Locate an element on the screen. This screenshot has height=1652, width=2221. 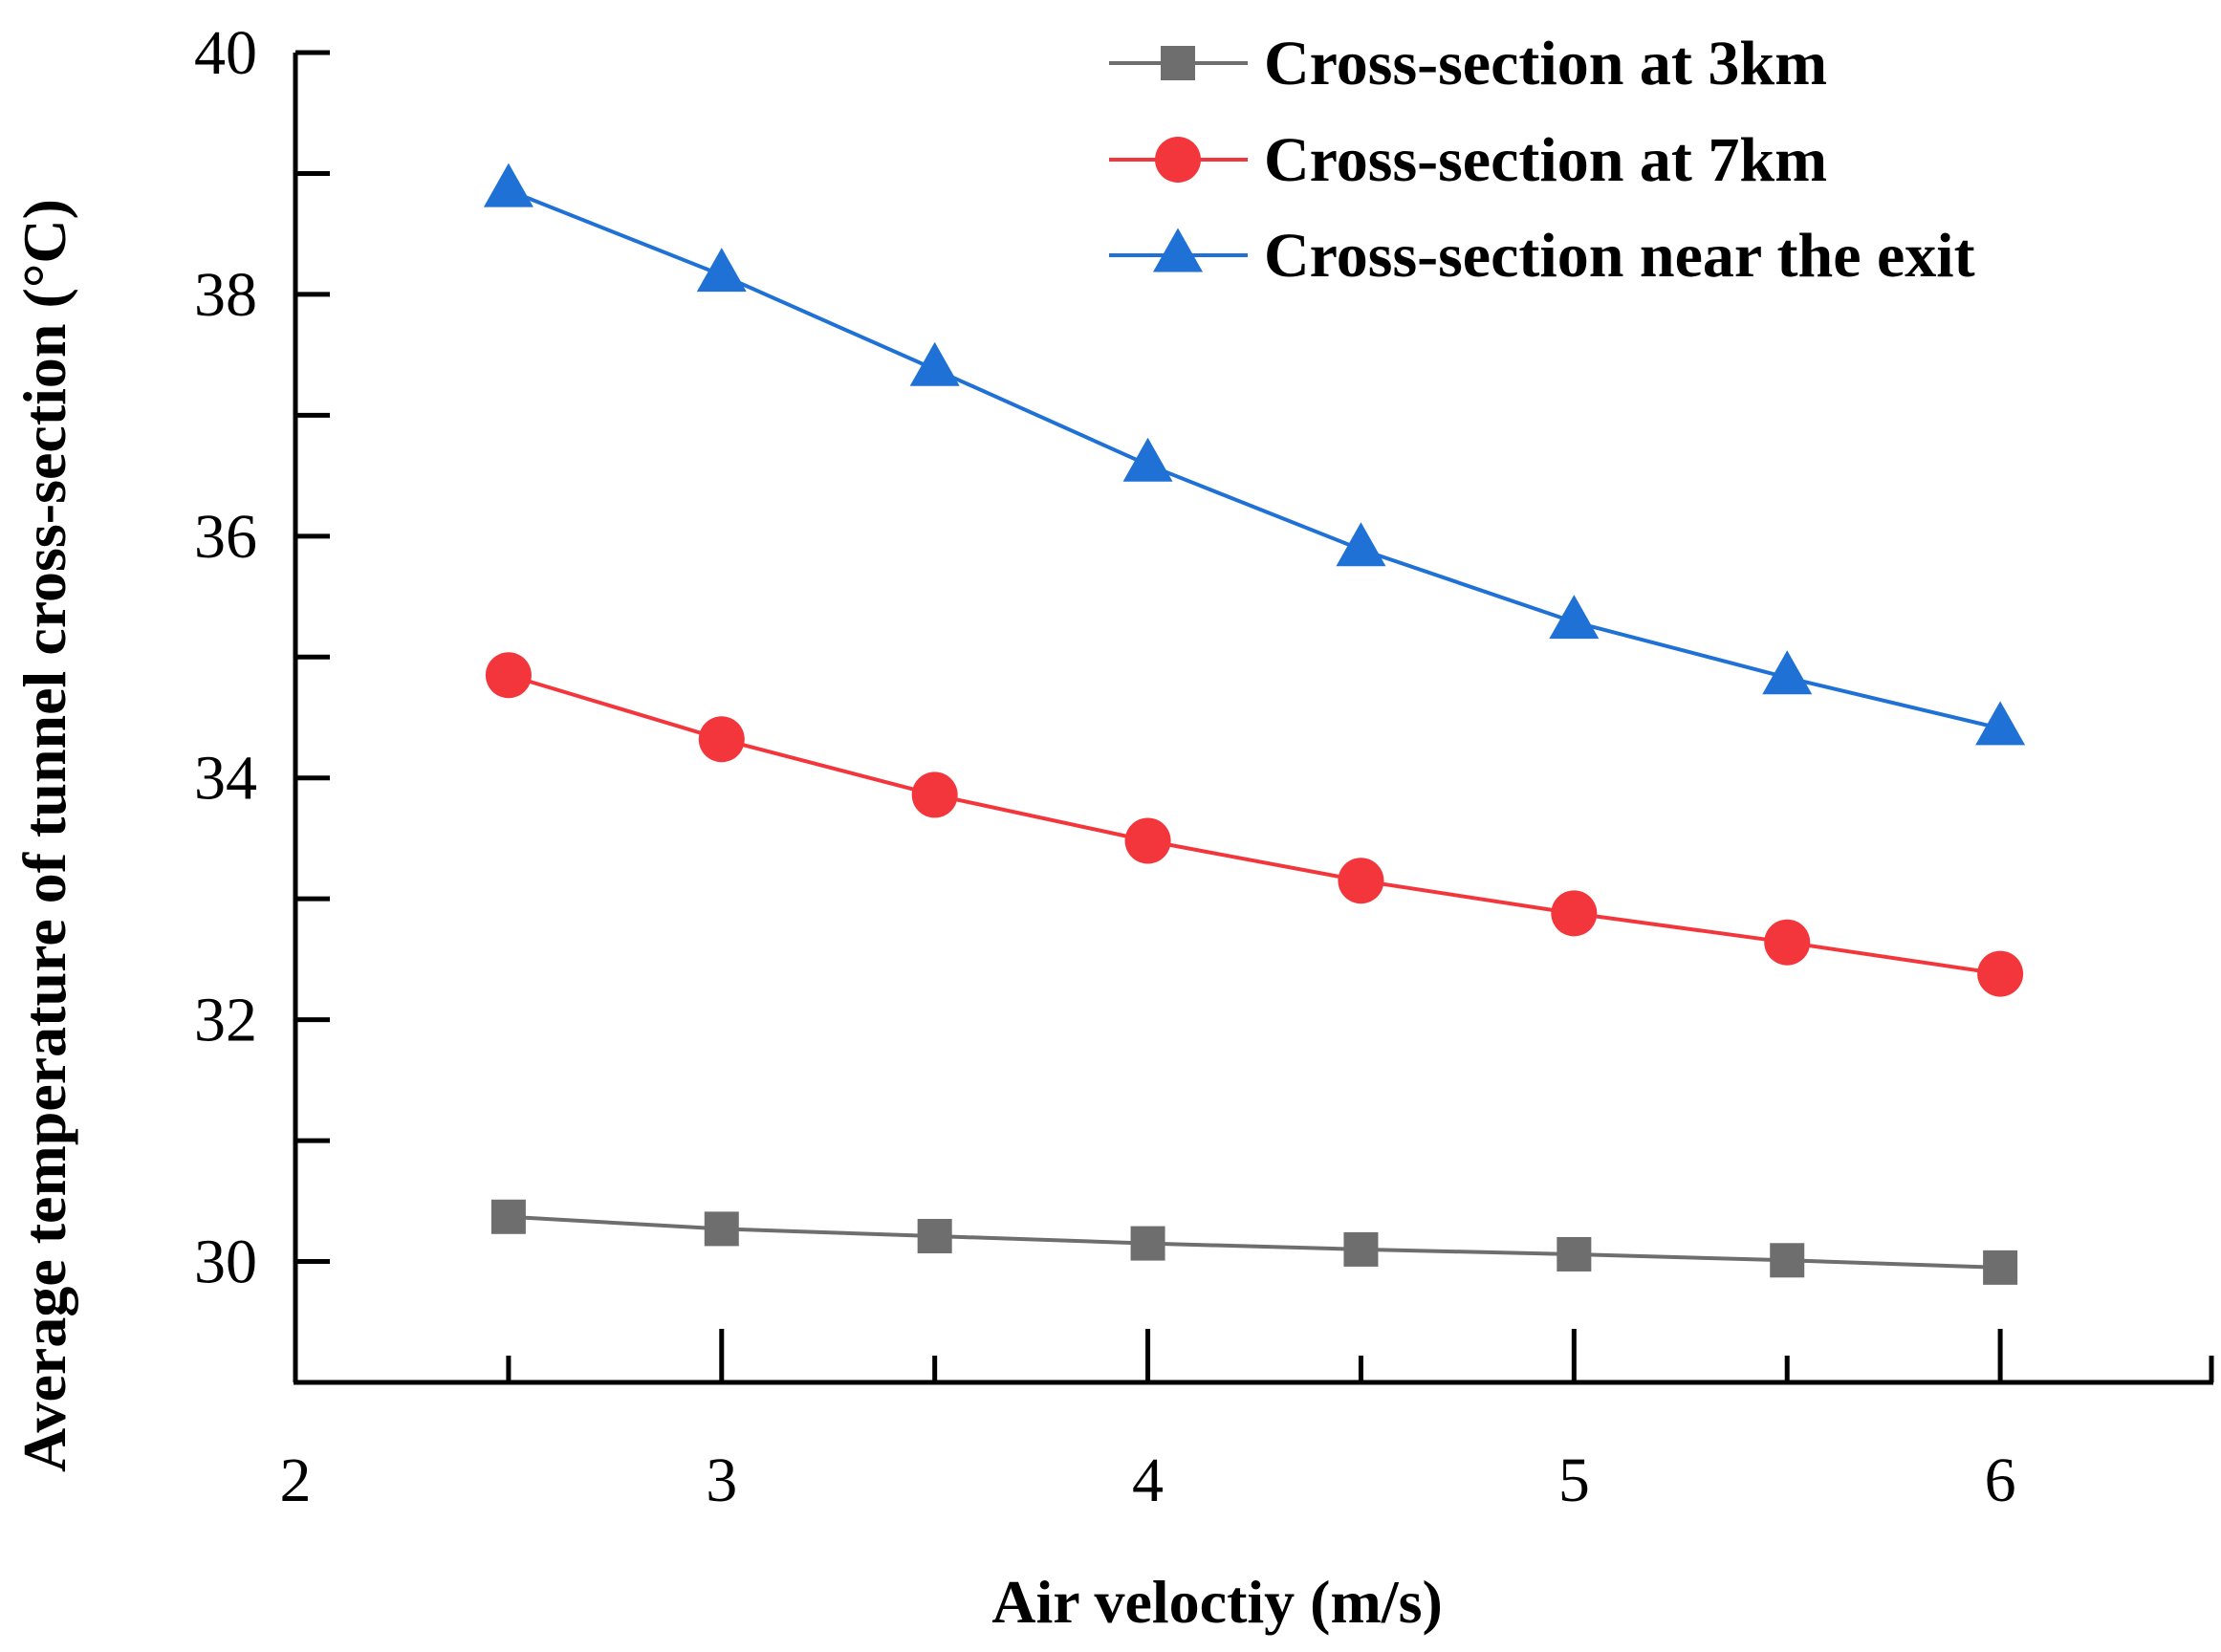
x-axis-title: Air veloctiy (m/s) is located at coordinates (1217, 1602).